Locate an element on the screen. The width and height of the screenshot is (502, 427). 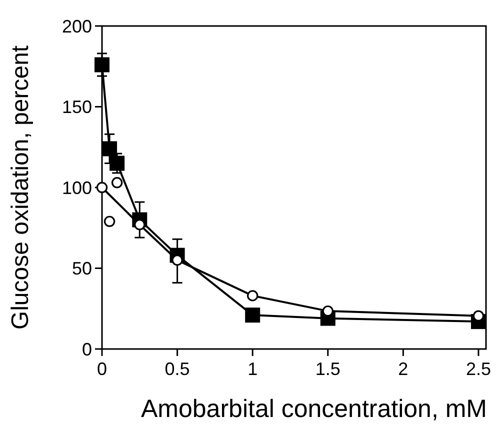
x-tick-label: 0 is located at coordinates (102, 369).